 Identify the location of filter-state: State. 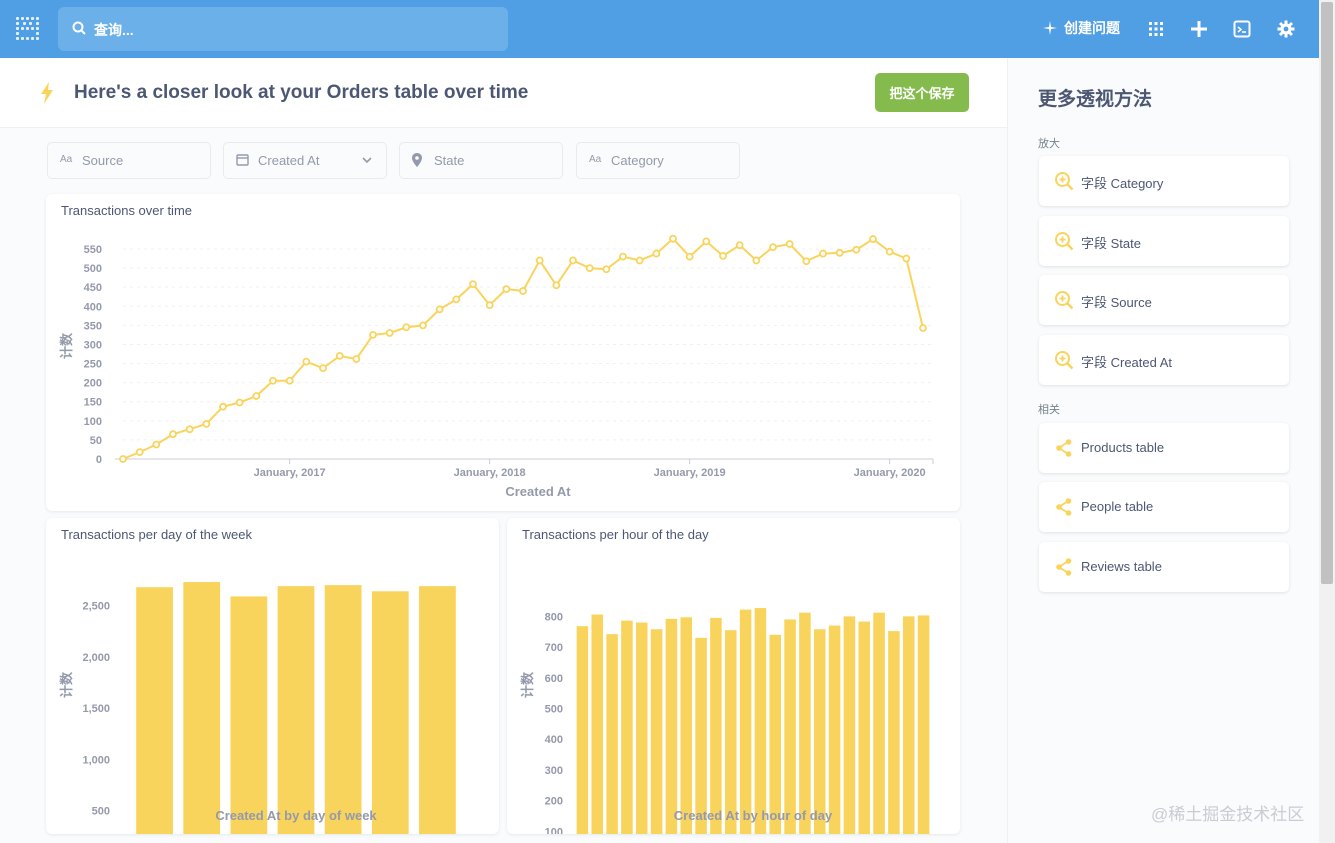
(481, 160).